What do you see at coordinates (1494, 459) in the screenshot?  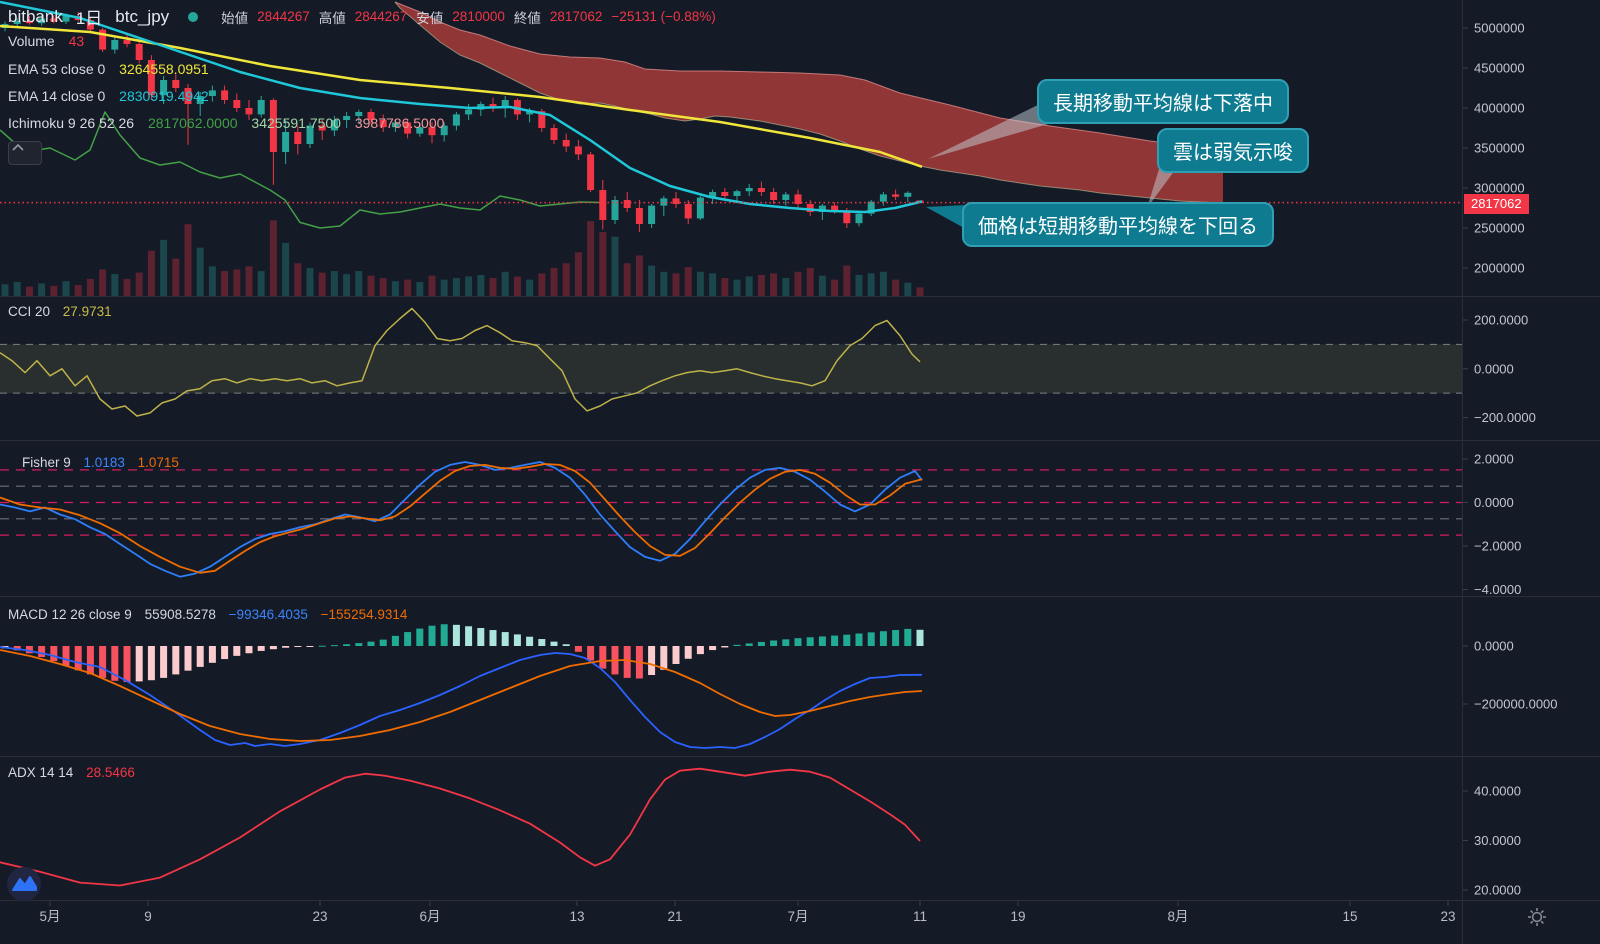 I see `axis-label: 2.0000` at bounding box center [1494, 459].